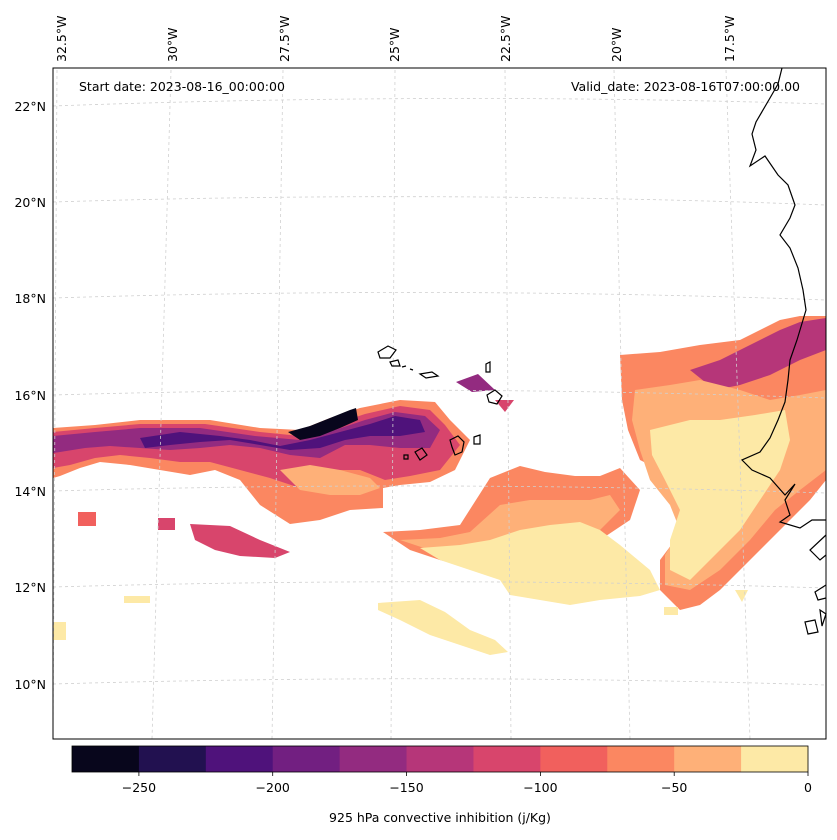  Describe the element at coordinates (720, 495) in the screenshot. I see `cin-region-east-pale` at that location.